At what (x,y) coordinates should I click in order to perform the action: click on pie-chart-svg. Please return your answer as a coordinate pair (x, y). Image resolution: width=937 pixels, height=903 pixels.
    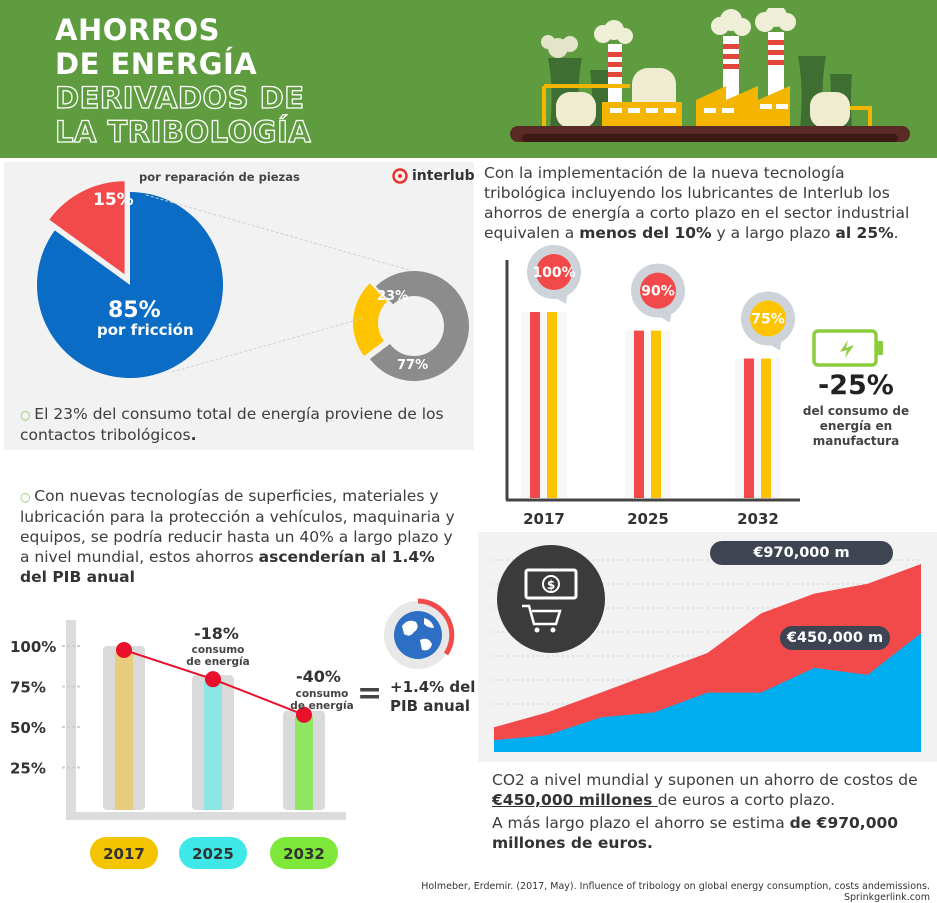
    Looking at the image, I should click on (253, 281).